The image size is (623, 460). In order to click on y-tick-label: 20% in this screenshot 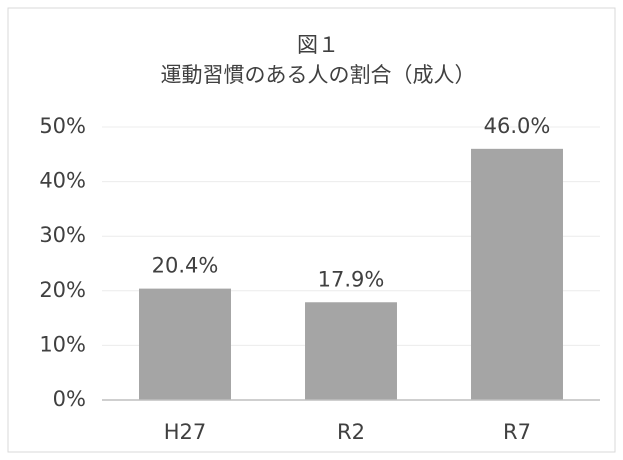, I will do `click(62, 290)`.